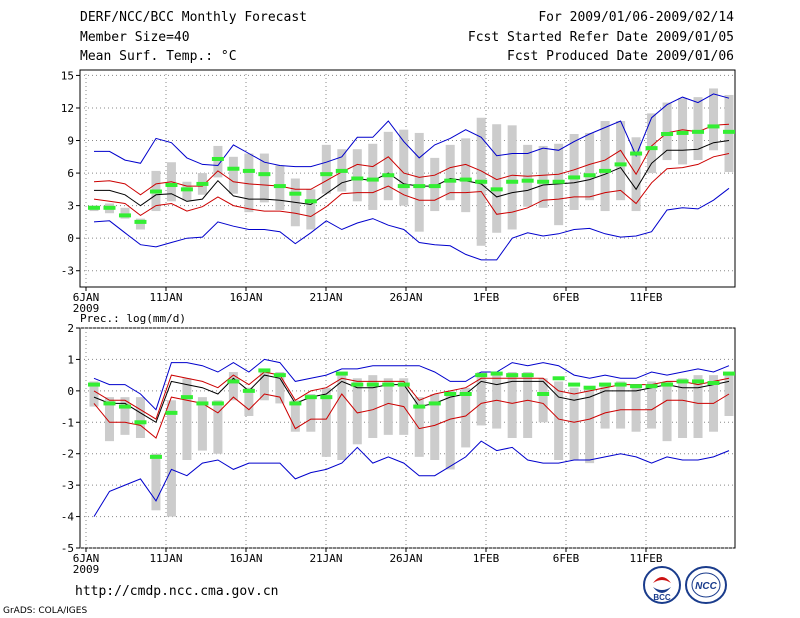 The image size is (800, 618). What do you see at coordinates (245, 297) in the screenshot?
I see `x-tick-label: 16JAN` at bounding box center [245, 297].